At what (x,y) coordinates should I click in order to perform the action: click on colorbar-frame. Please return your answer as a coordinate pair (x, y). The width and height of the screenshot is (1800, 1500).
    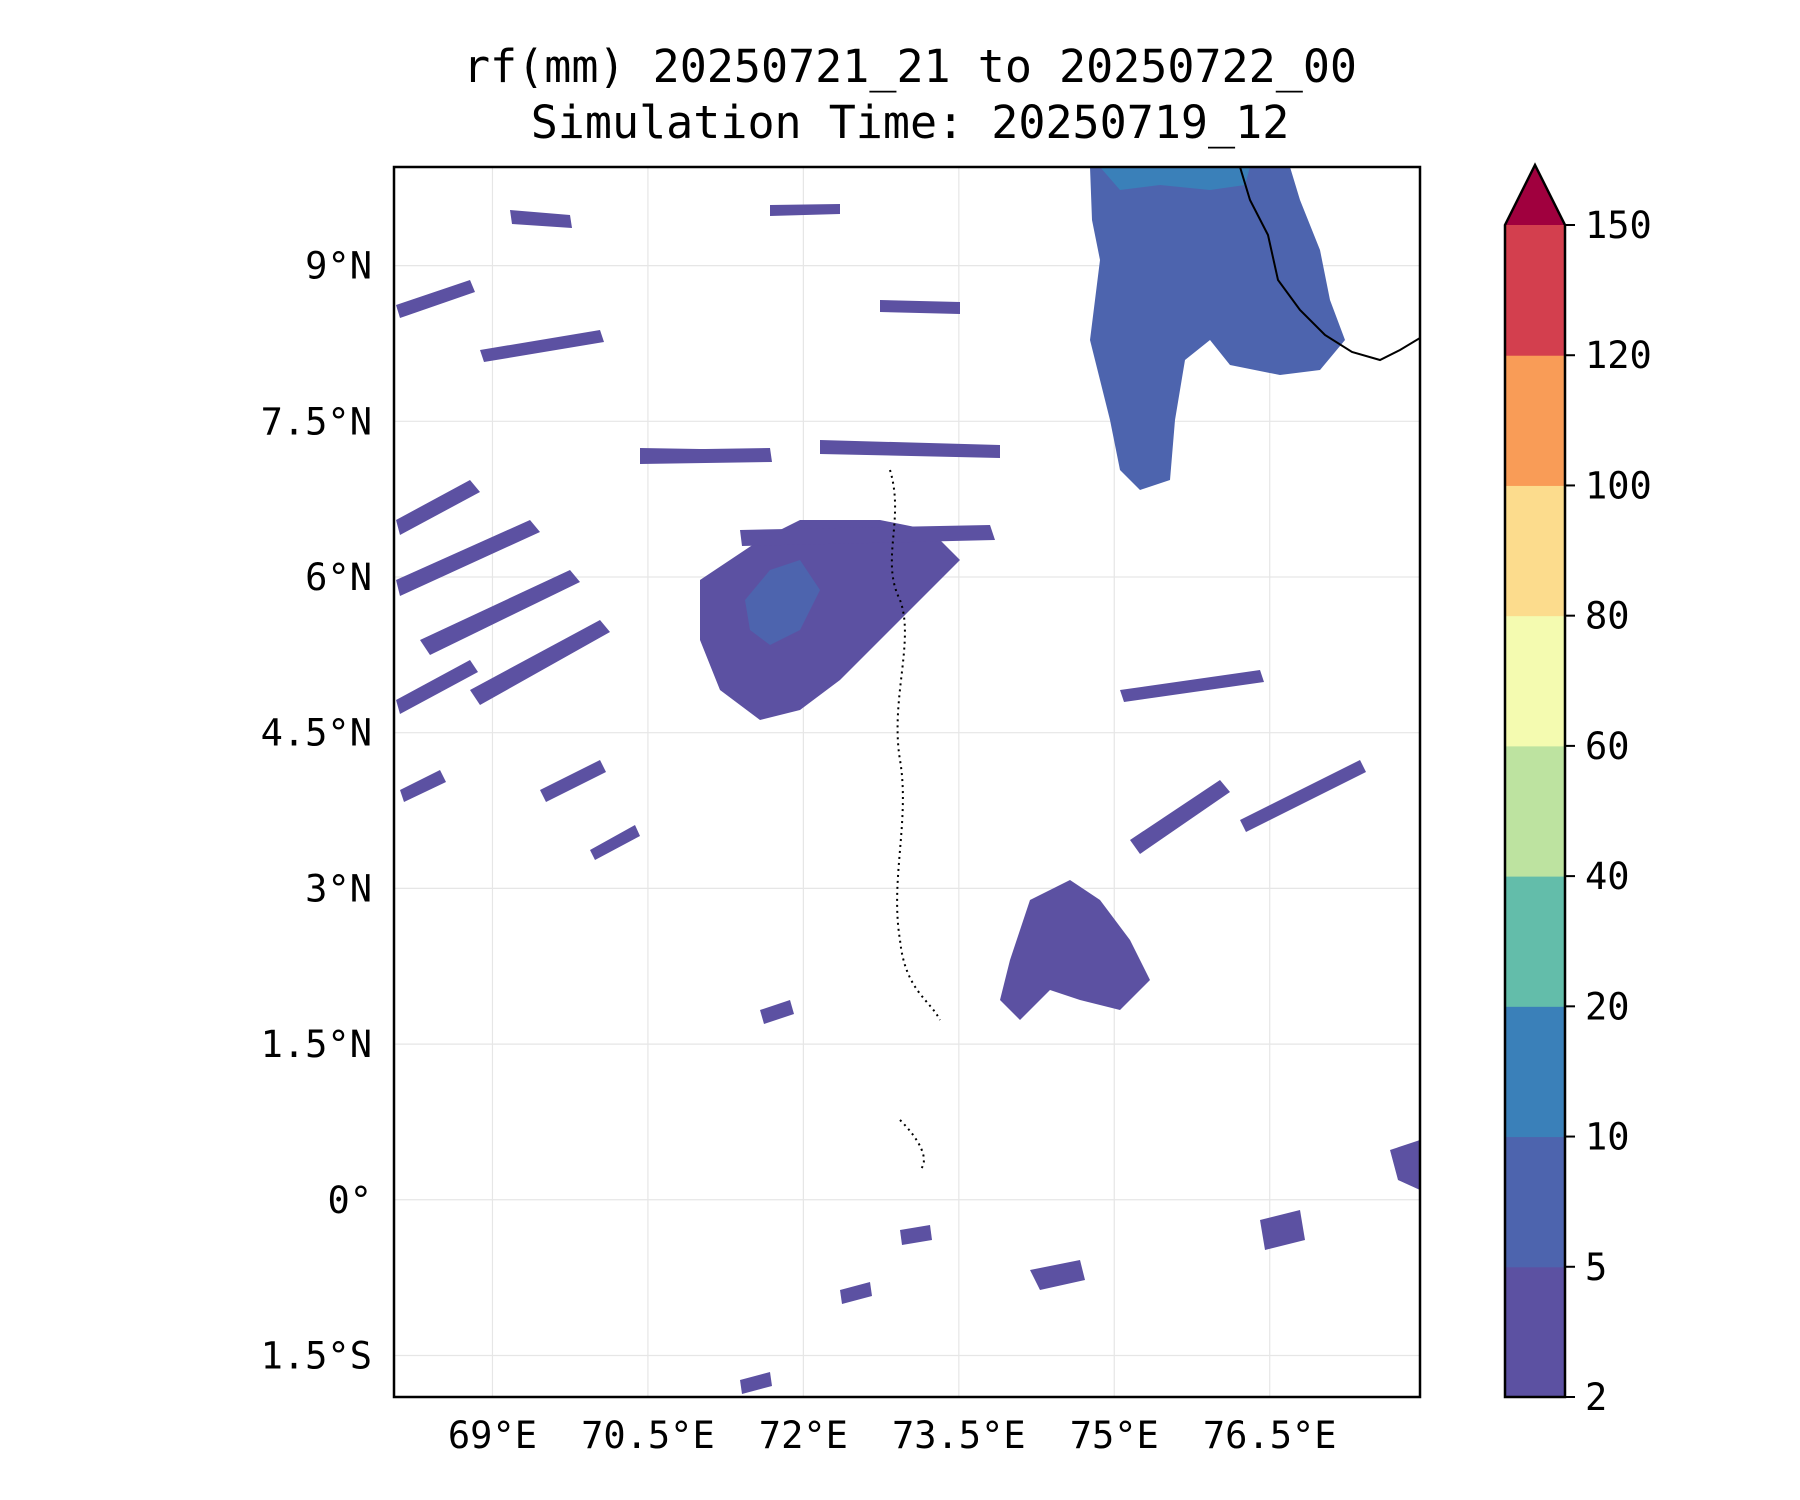
    Looking at the image, I should click on (1535, 780).